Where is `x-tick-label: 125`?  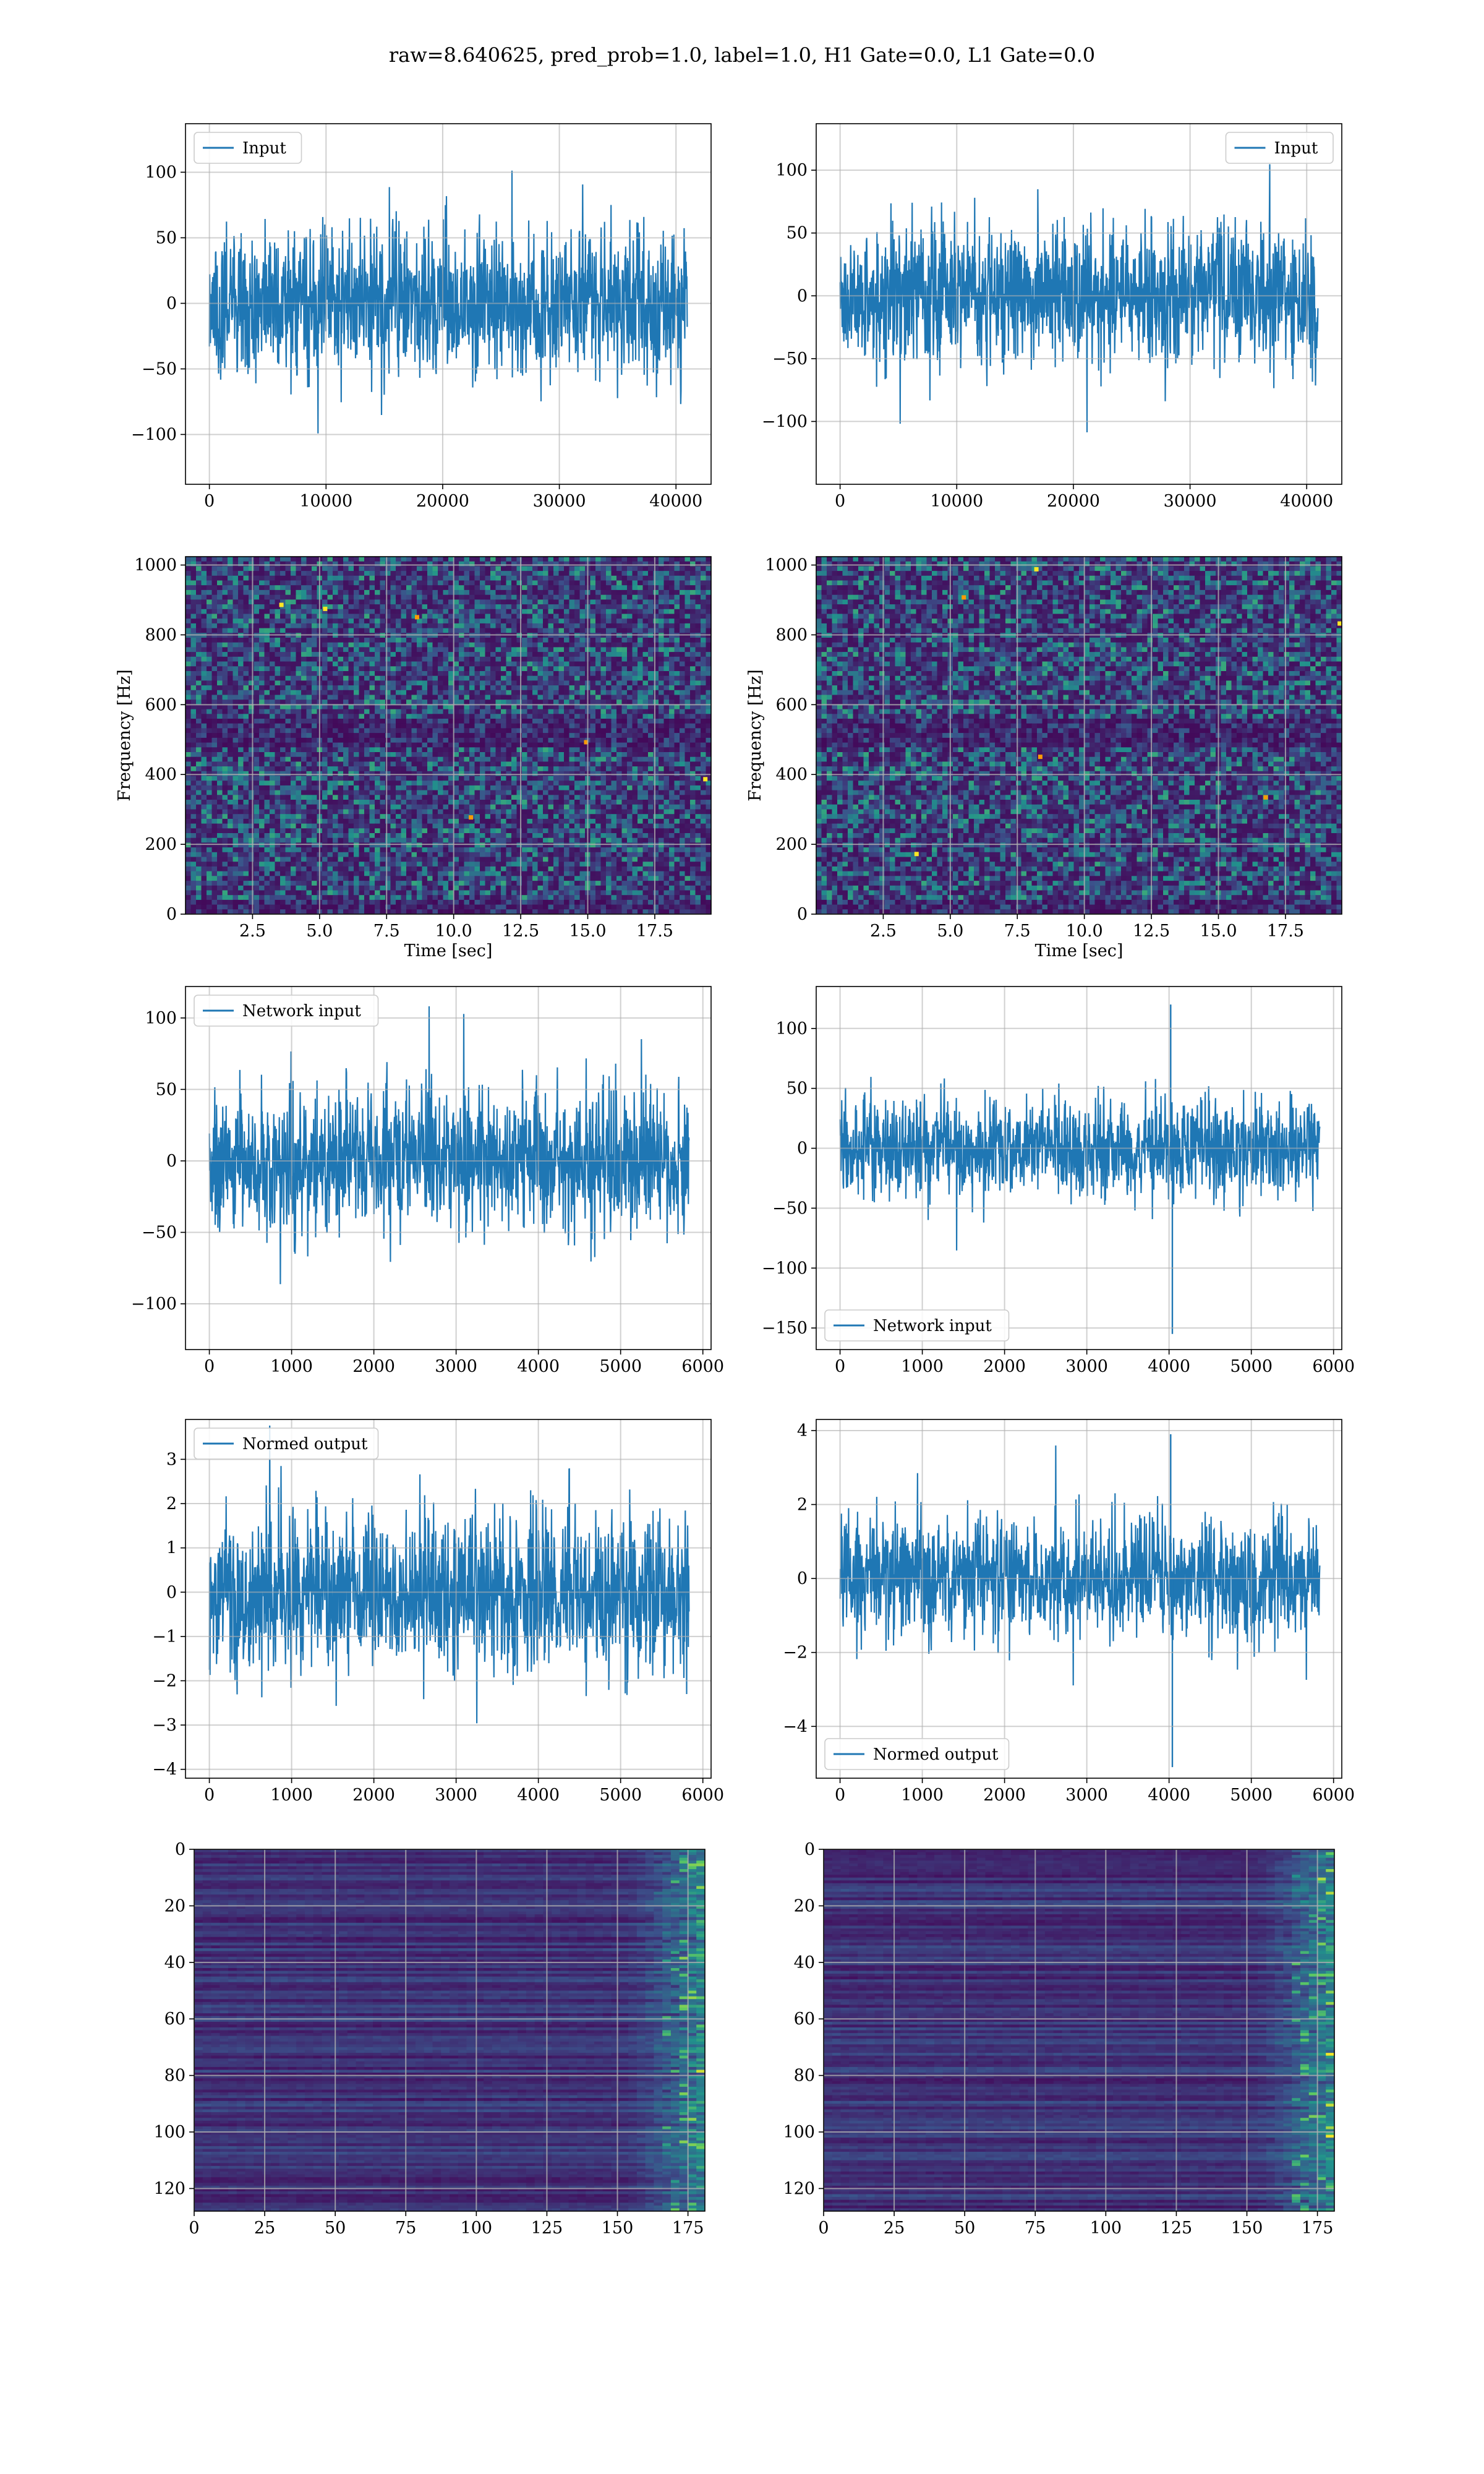 x-tick-label: 125 is located at coordinates (547, 2228).